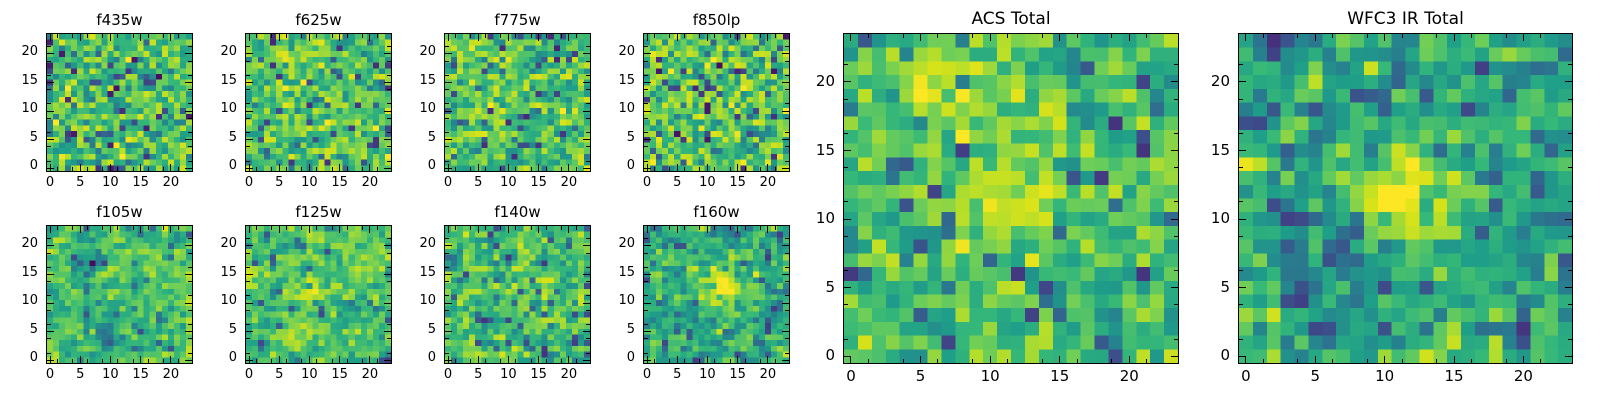 The width and height of the screenshot is (1600, 400). What do you see at coordinates (505, 100) in the screenshot?
I see `panel-f775w: f775w 0 5 10 15 20 0 5 10 15 20` at bounding box center [505, 100].